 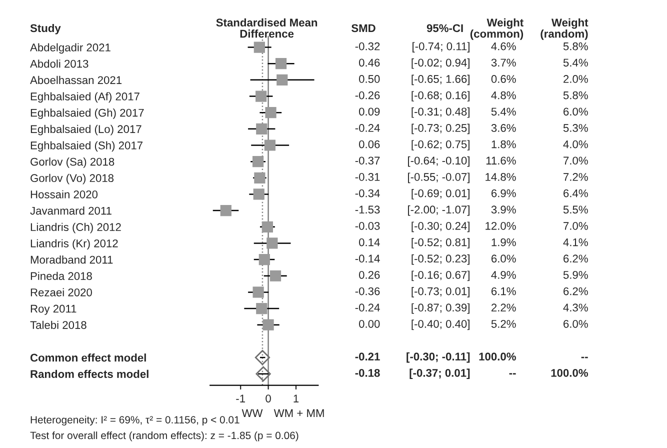 I want to click on text: Test for overall effect (random effects): z = -1.85 (p = 0.06), so click(x=164, y=436).